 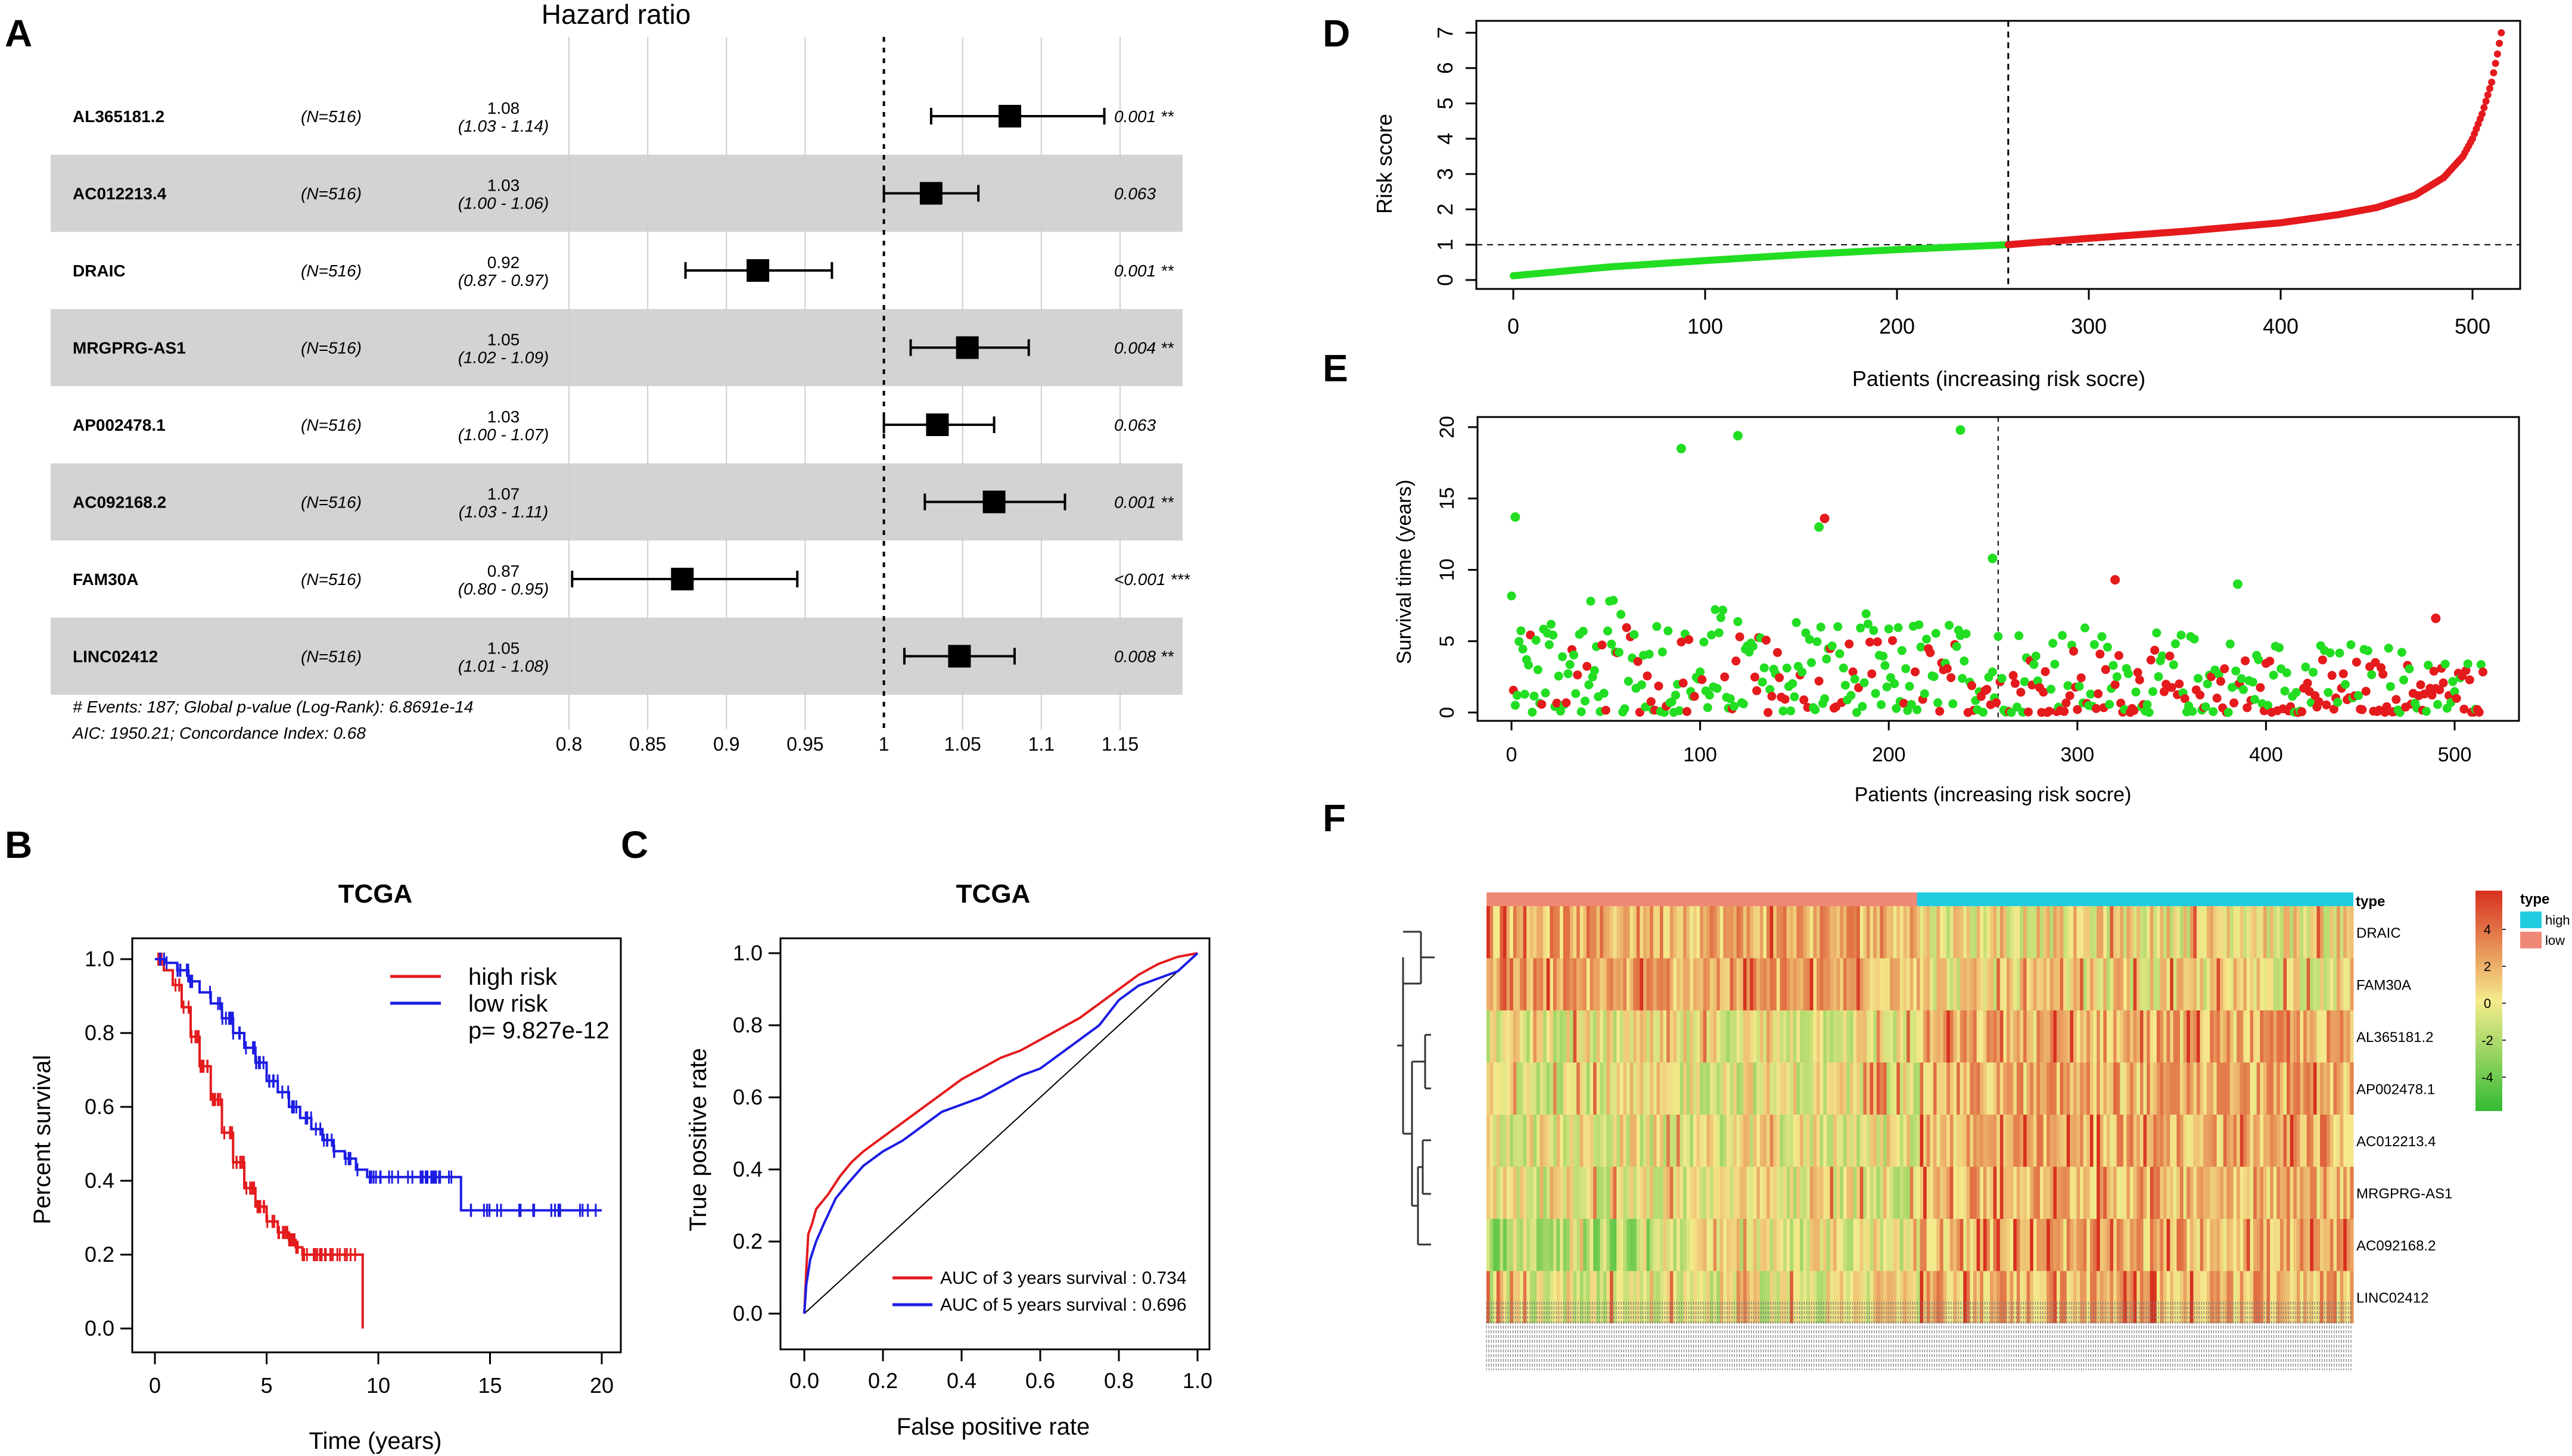 I want to click on risk-x-tick-label: 300, so click(x=2089, y=326).